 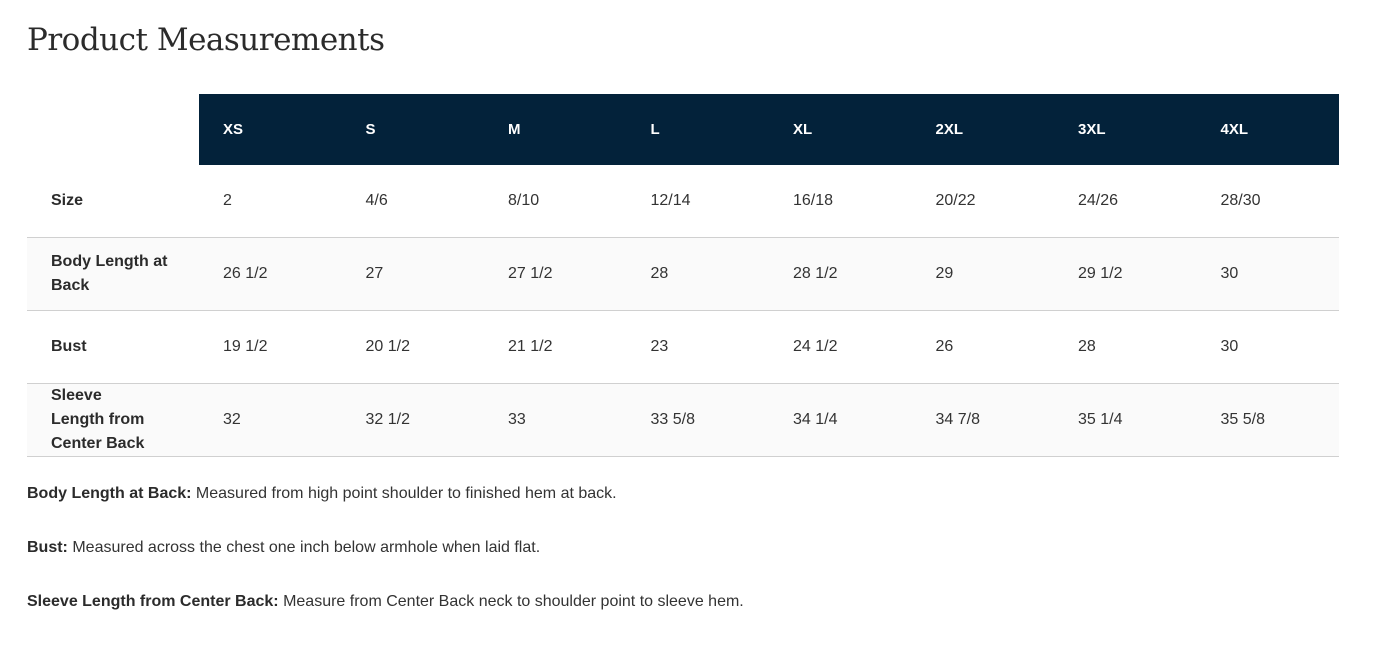 What do you see at coordinates (555, 420) in the screenshot?
I see `cell: 33` at bounding box center [555, 420].